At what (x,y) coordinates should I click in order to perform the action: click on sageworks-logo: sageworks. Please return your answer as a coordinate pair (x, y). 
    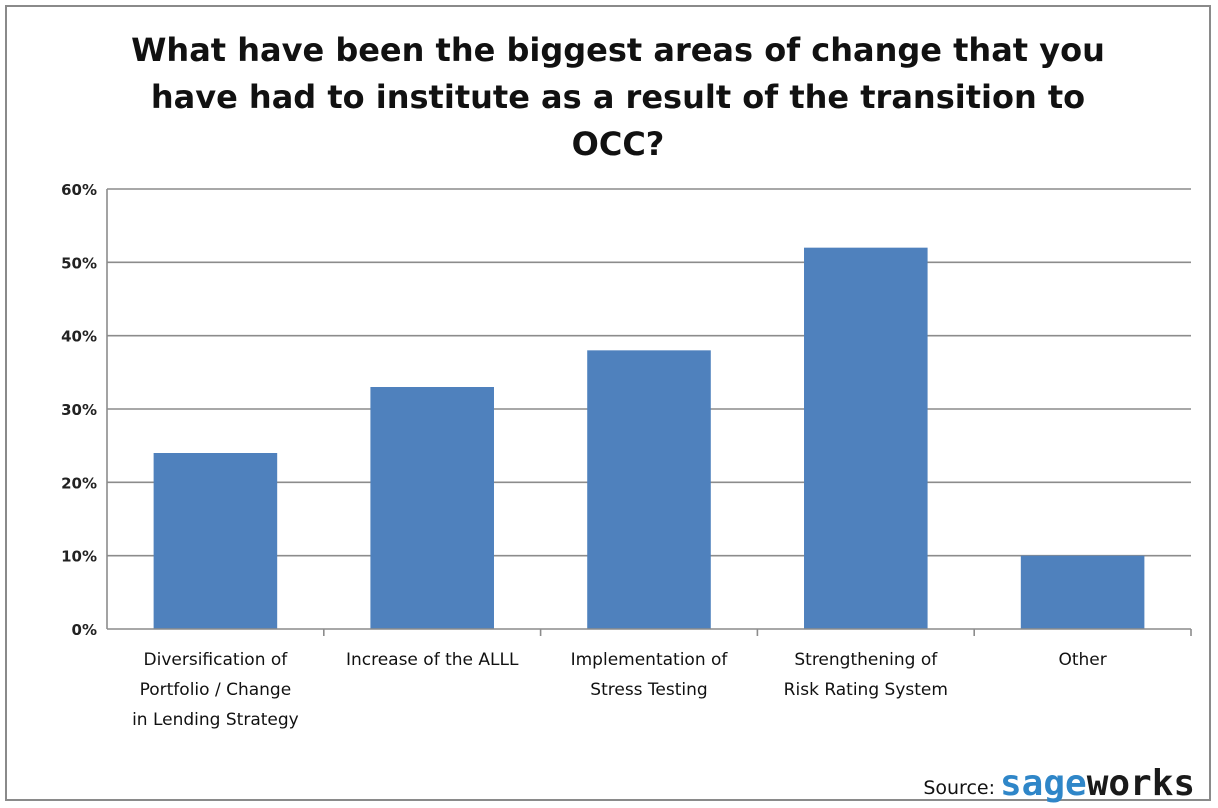
    Looking at the image, I should click on (1097, 783).